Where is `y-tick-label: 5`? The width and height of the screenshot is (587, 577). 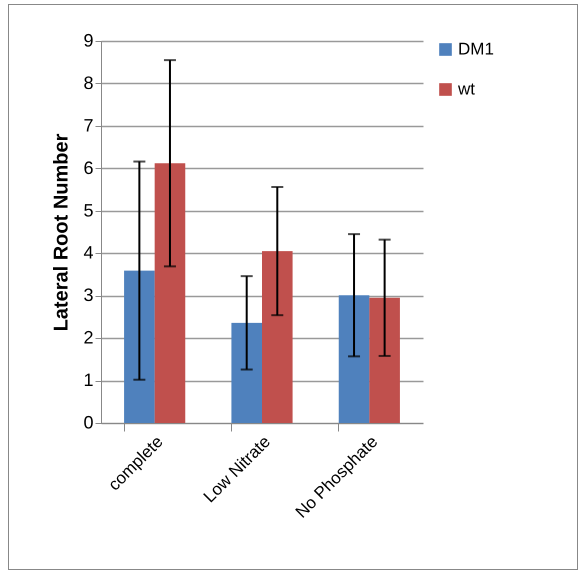 y-tick-label: 5 is located at coordinates (88, 210).